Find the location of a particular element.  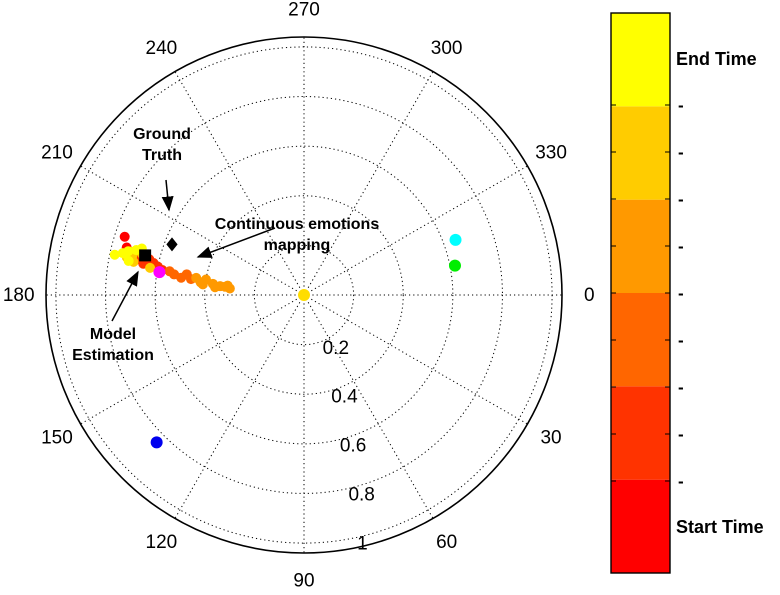

radial-grid-circle is located at coordinates (304, 295).